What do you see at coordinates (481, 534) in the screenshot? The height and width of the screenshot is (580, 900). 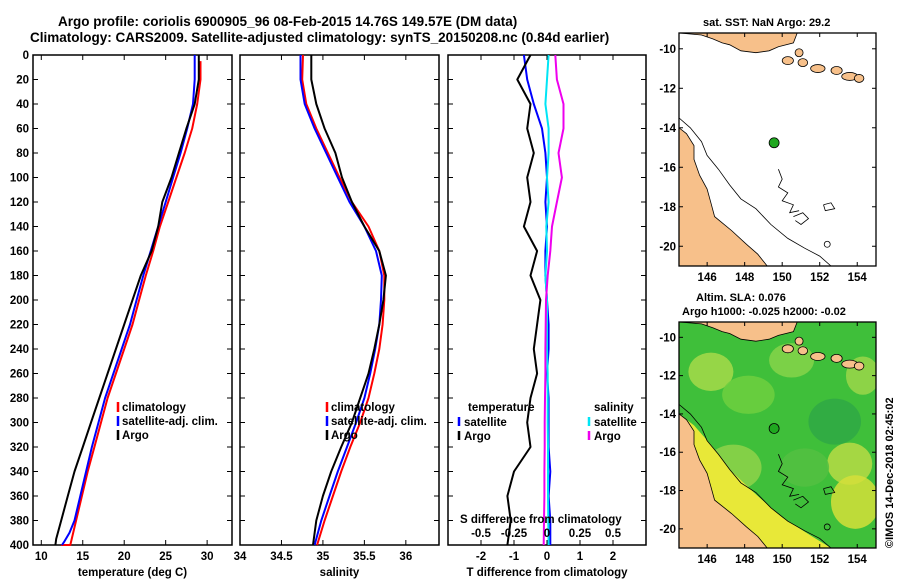 I see `s-tick-label: -0.5` at bounding box center [481, 534].